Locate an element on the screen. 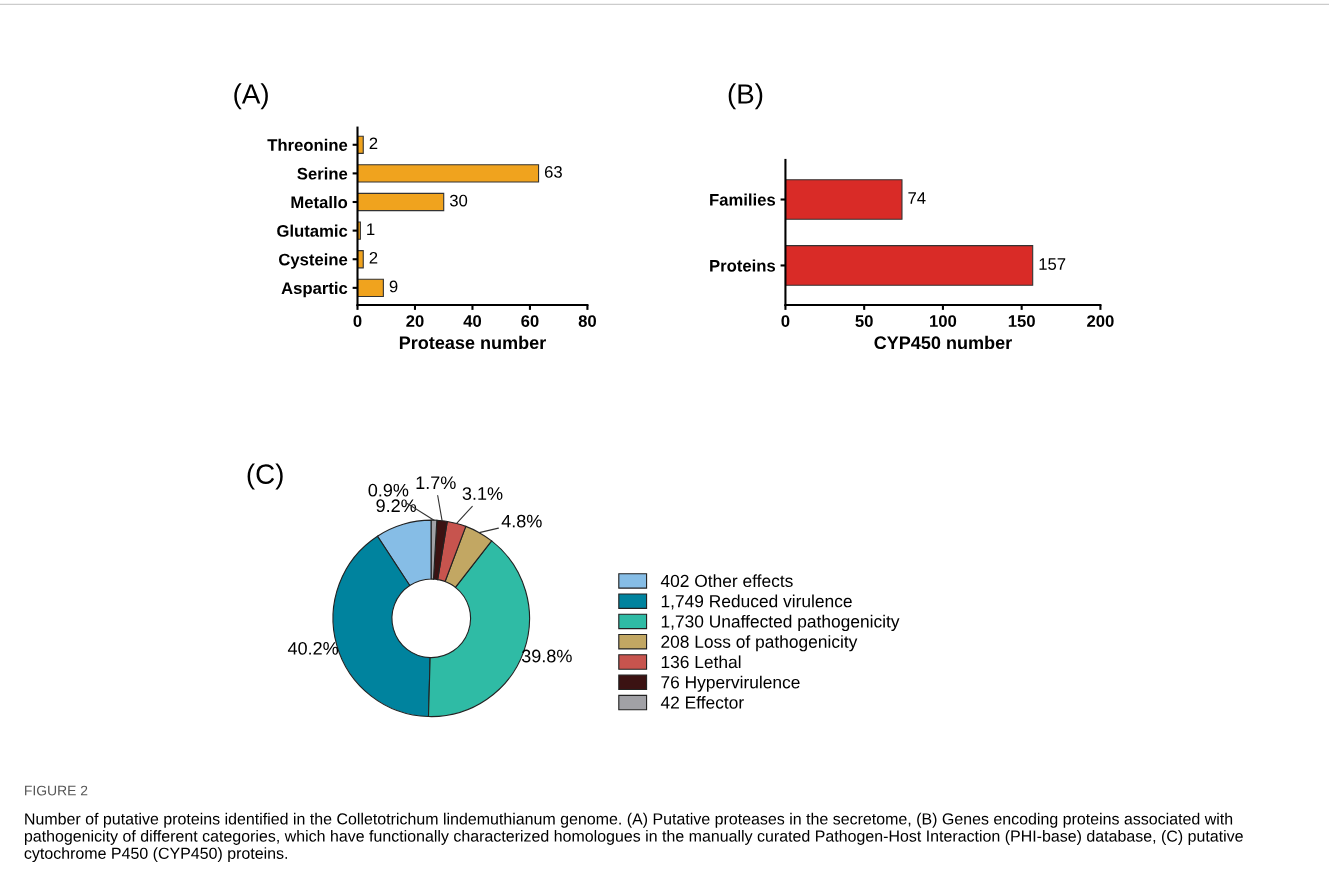 The width and height of the screenshot is (1329, 874). data-label: 40.2% is located at coordinates (313, 648).